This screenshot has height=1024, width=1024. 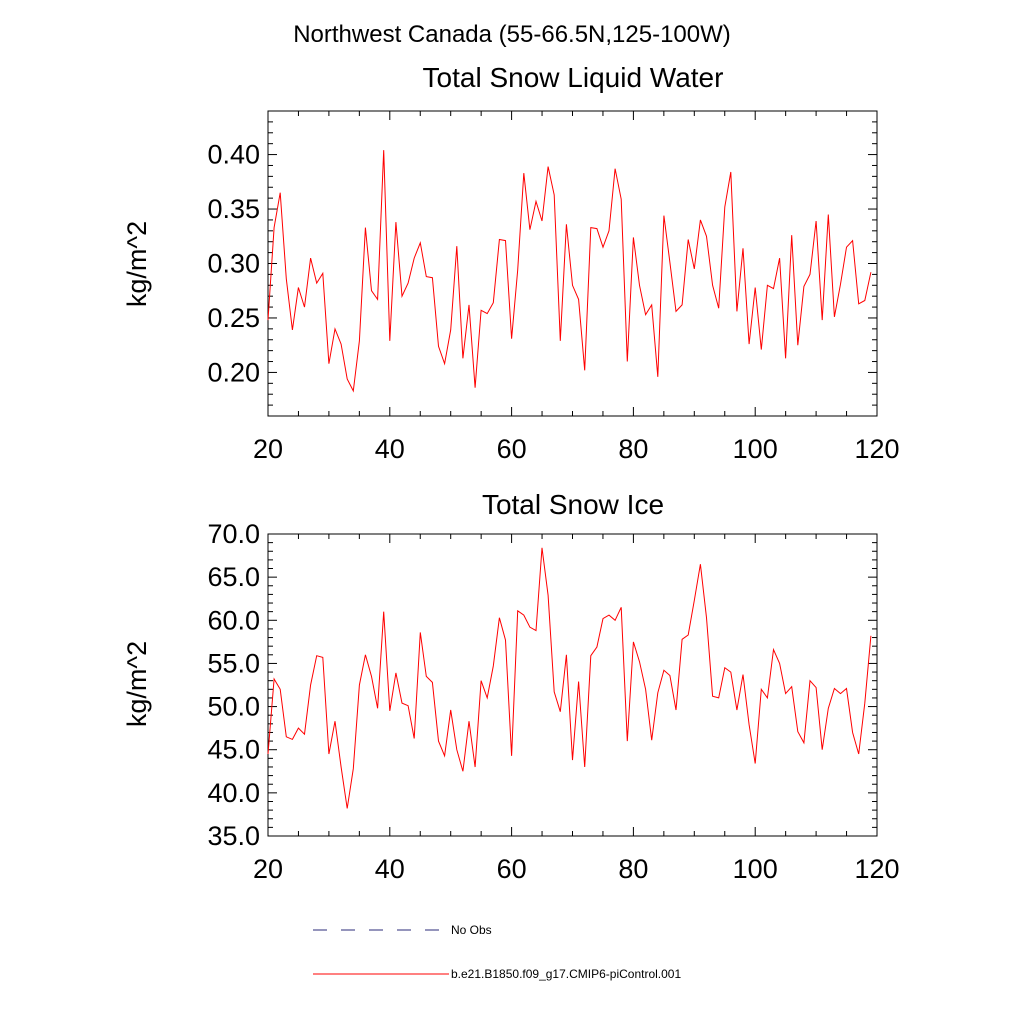 What do you see at coordinates (233, 318) in the screenshot?
I see `y-tick-label: 0.25` at bounding box center [233, 318].